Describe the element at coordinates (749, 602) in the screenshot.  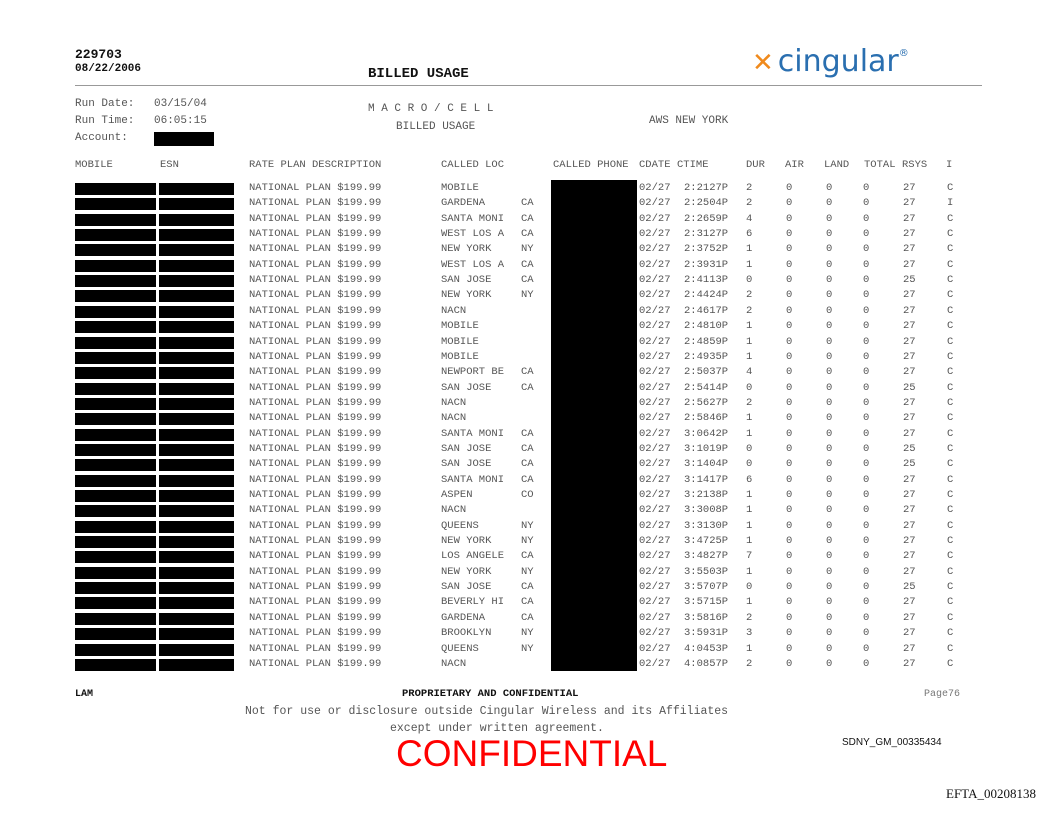
I see `cell-dur: 1` at that location.